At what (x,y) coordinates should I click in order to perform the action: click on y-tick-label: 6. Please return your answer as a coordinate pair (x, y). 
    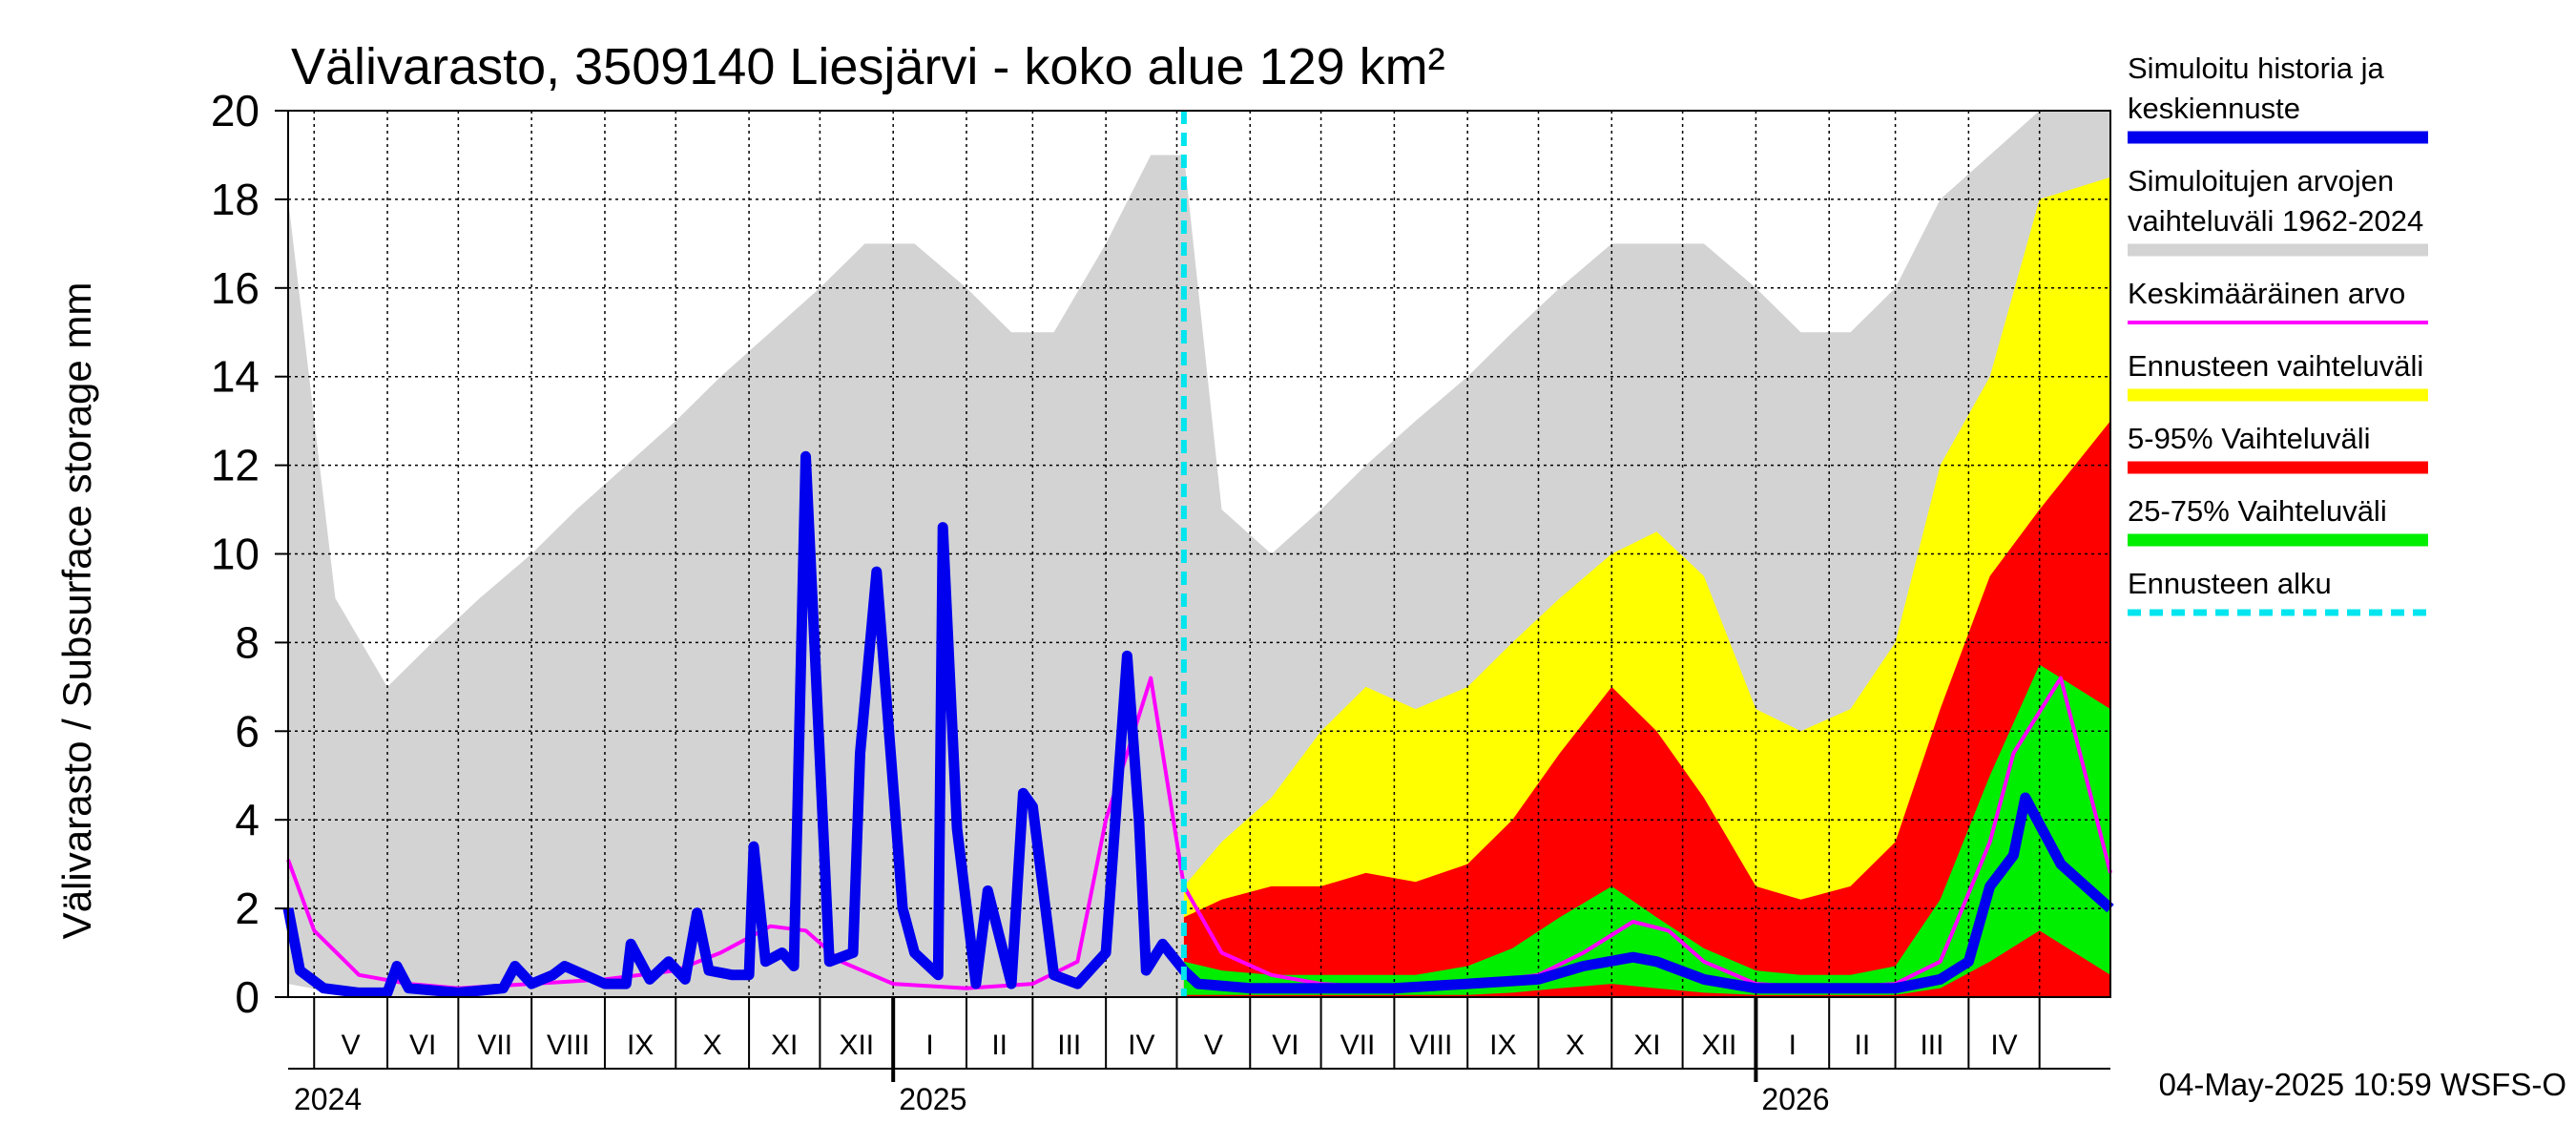
    Looking at the image, I should click on (247, 731).